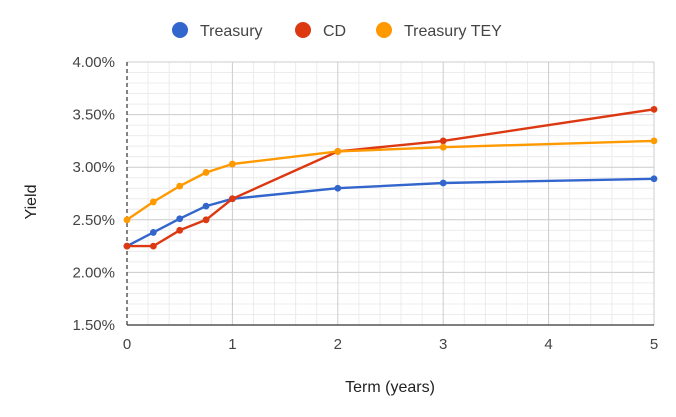  Describe the element at coordinates (93, 115) in the screenshot. I see `y-tick-label: 3.50%` at that location.